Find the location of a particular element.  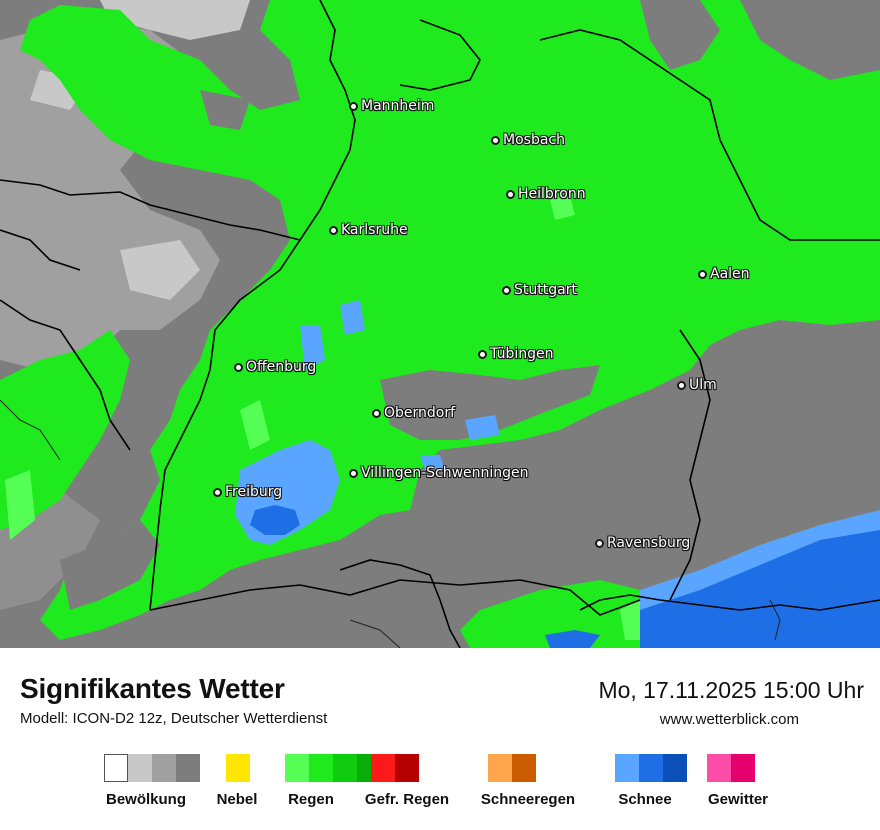

city-marker: Mannheim is located at coordinates (391, 106).